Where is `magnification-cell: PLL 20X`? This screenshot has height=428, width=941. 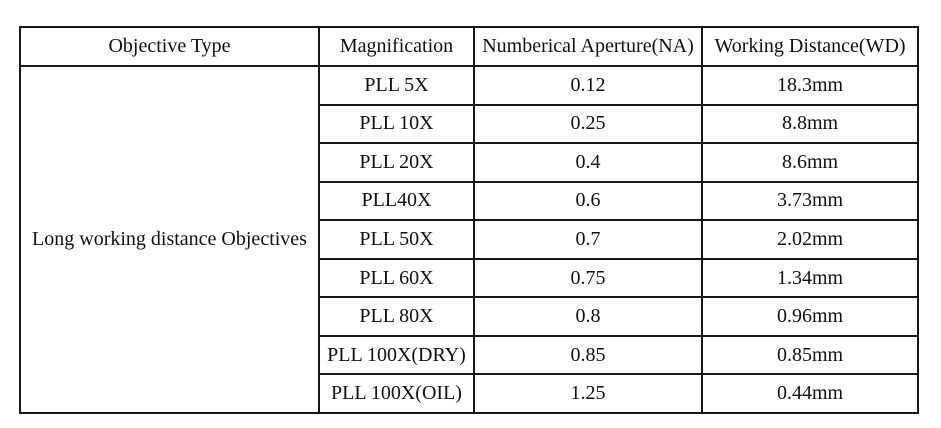 magnification-cell: PLL 20X is located at coordinates (396, 162).